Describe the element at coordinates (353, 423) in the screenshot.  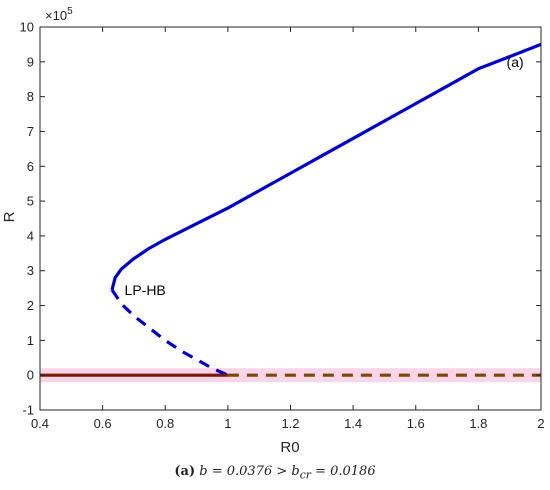
I see `x-tick-label: 1.4` at that location.